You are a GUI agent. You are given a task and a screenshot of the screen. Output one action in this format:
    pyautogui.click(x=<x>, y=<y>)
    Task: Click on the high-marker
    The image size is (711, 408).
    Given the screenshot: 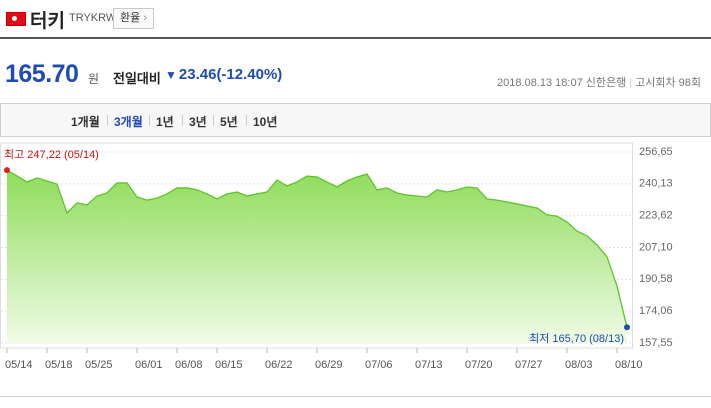 What is the action you would take?
    pyautogui.click(x=7, y=170)
    